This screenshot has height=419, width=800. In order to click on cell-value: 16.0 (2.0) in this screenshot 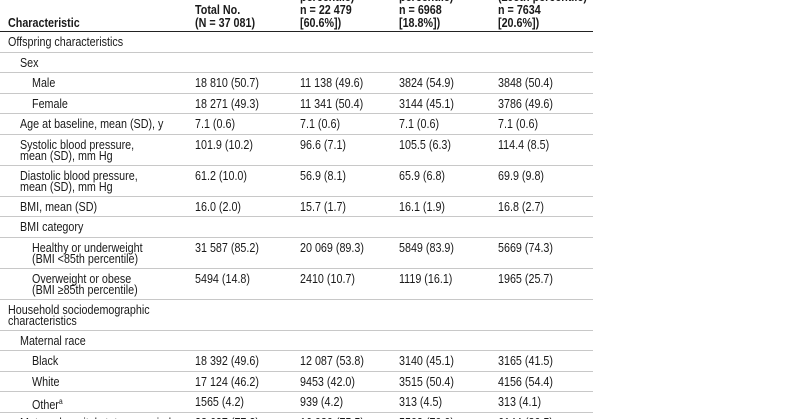, I will do `click(218, 206)`.